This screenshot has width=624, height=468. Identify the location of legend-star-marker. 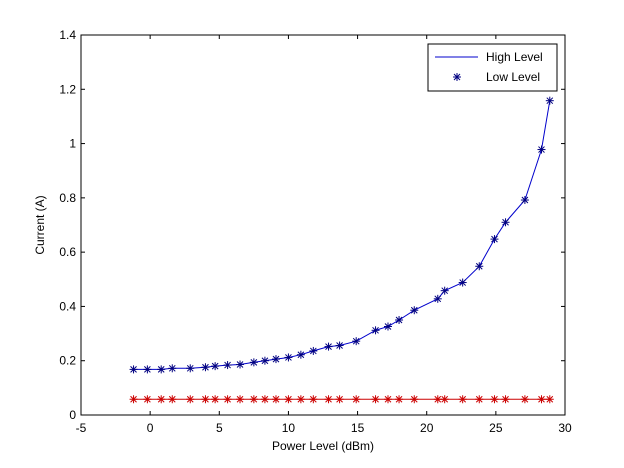
(457, 77).